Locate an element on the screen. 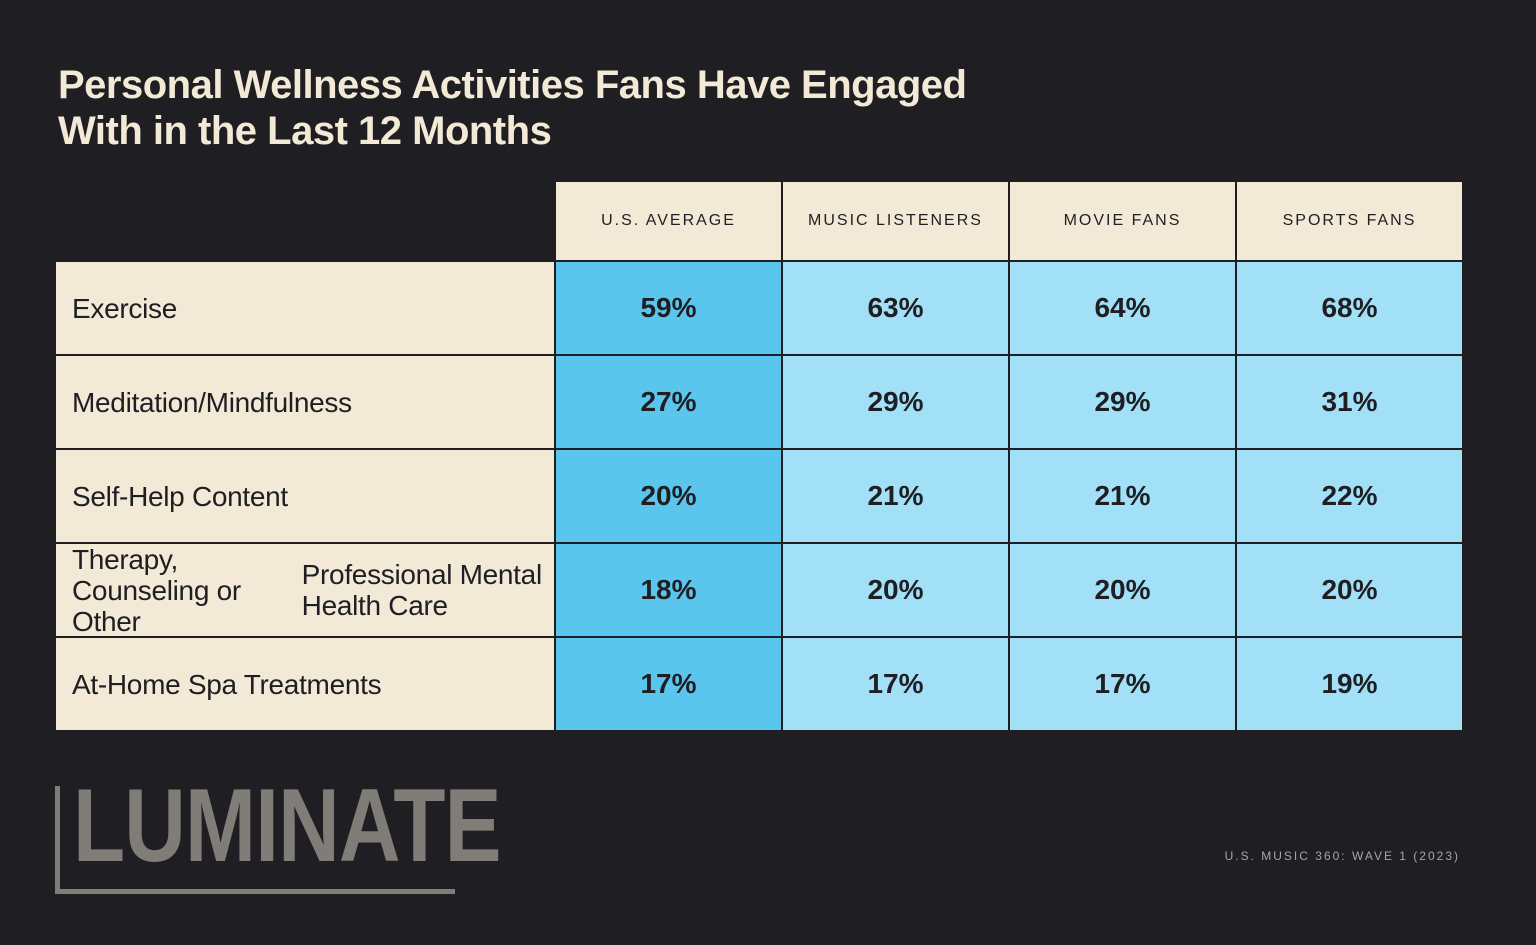 This screenshot has width=1536, height=945. row-label: Self-Help Content is located at coordinates (305, 496).